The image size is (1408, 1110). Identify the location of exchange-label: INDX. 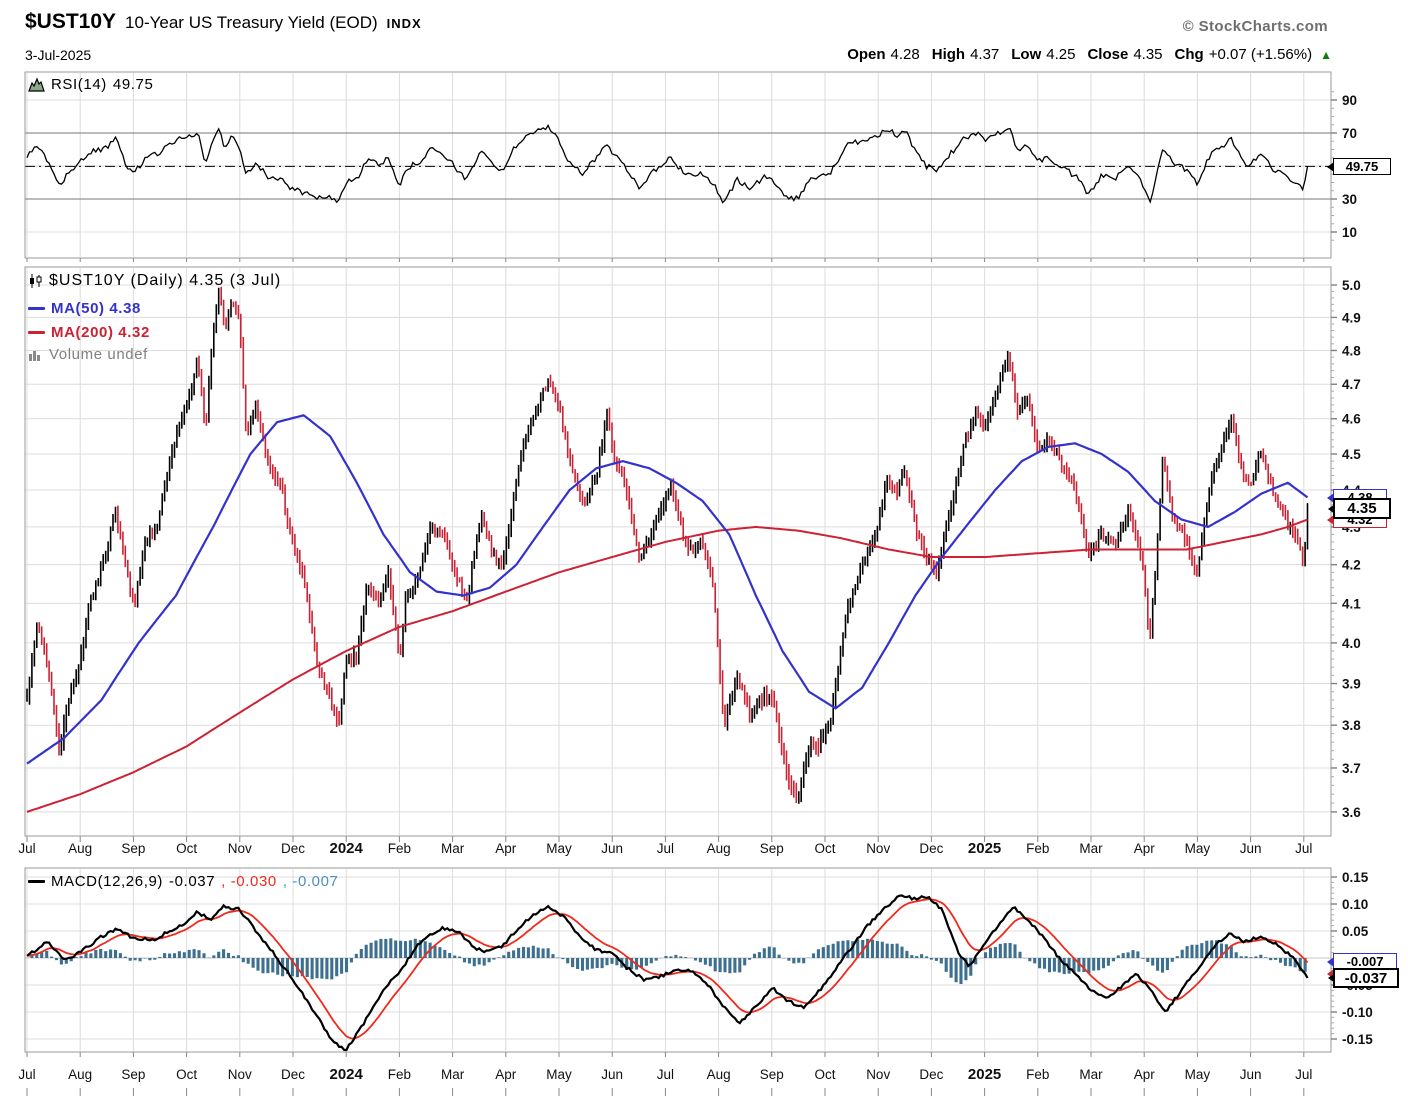
(404, 23).